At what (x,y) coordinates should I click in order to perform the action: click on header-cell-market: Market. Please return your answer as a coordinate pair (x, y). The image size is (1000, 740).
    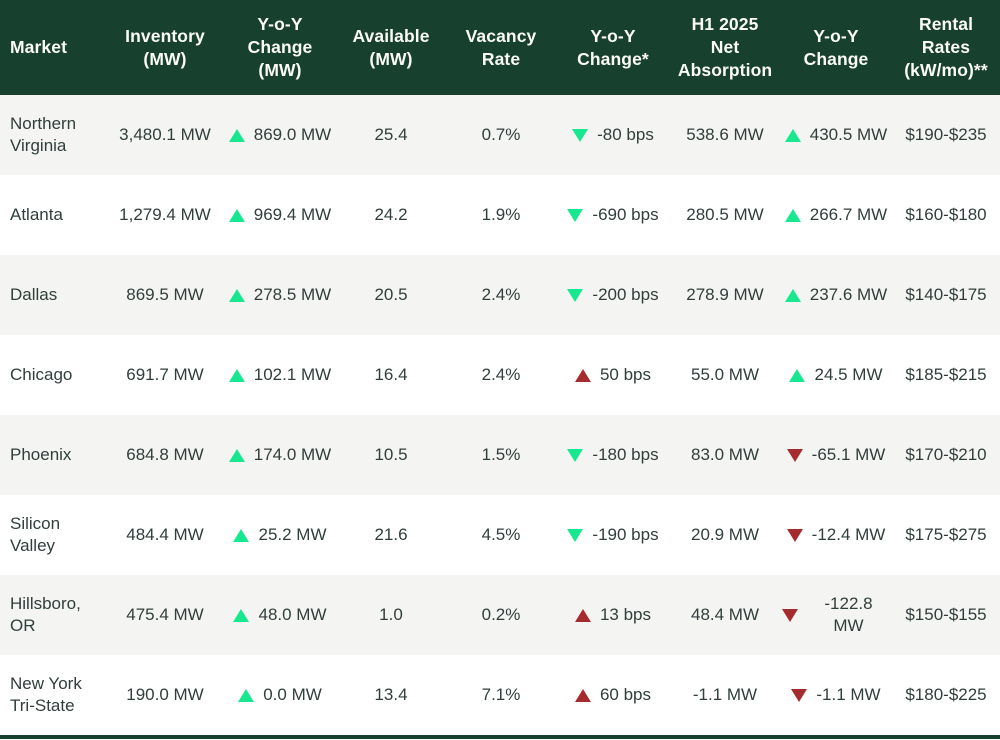
    Looking at the image, I should click on (39, 47).